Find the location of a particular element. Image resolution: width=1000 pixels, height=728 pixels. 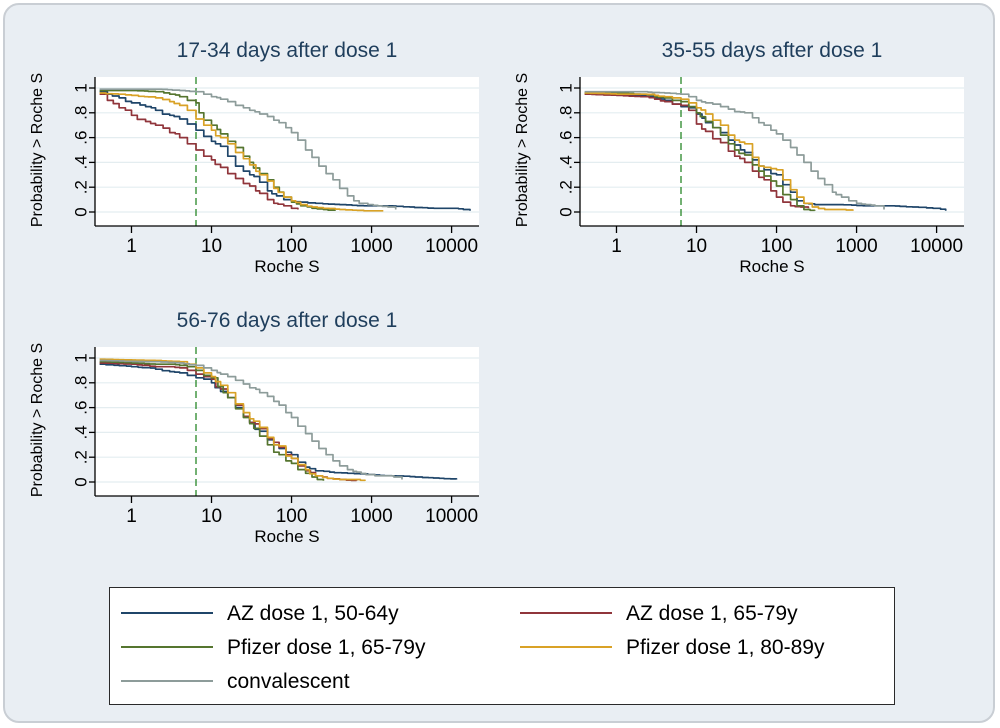

legend-item-pfizer-dose-1-65-79y: Pfizer dose 1, 65-79y is located at coordinates (320, 647).